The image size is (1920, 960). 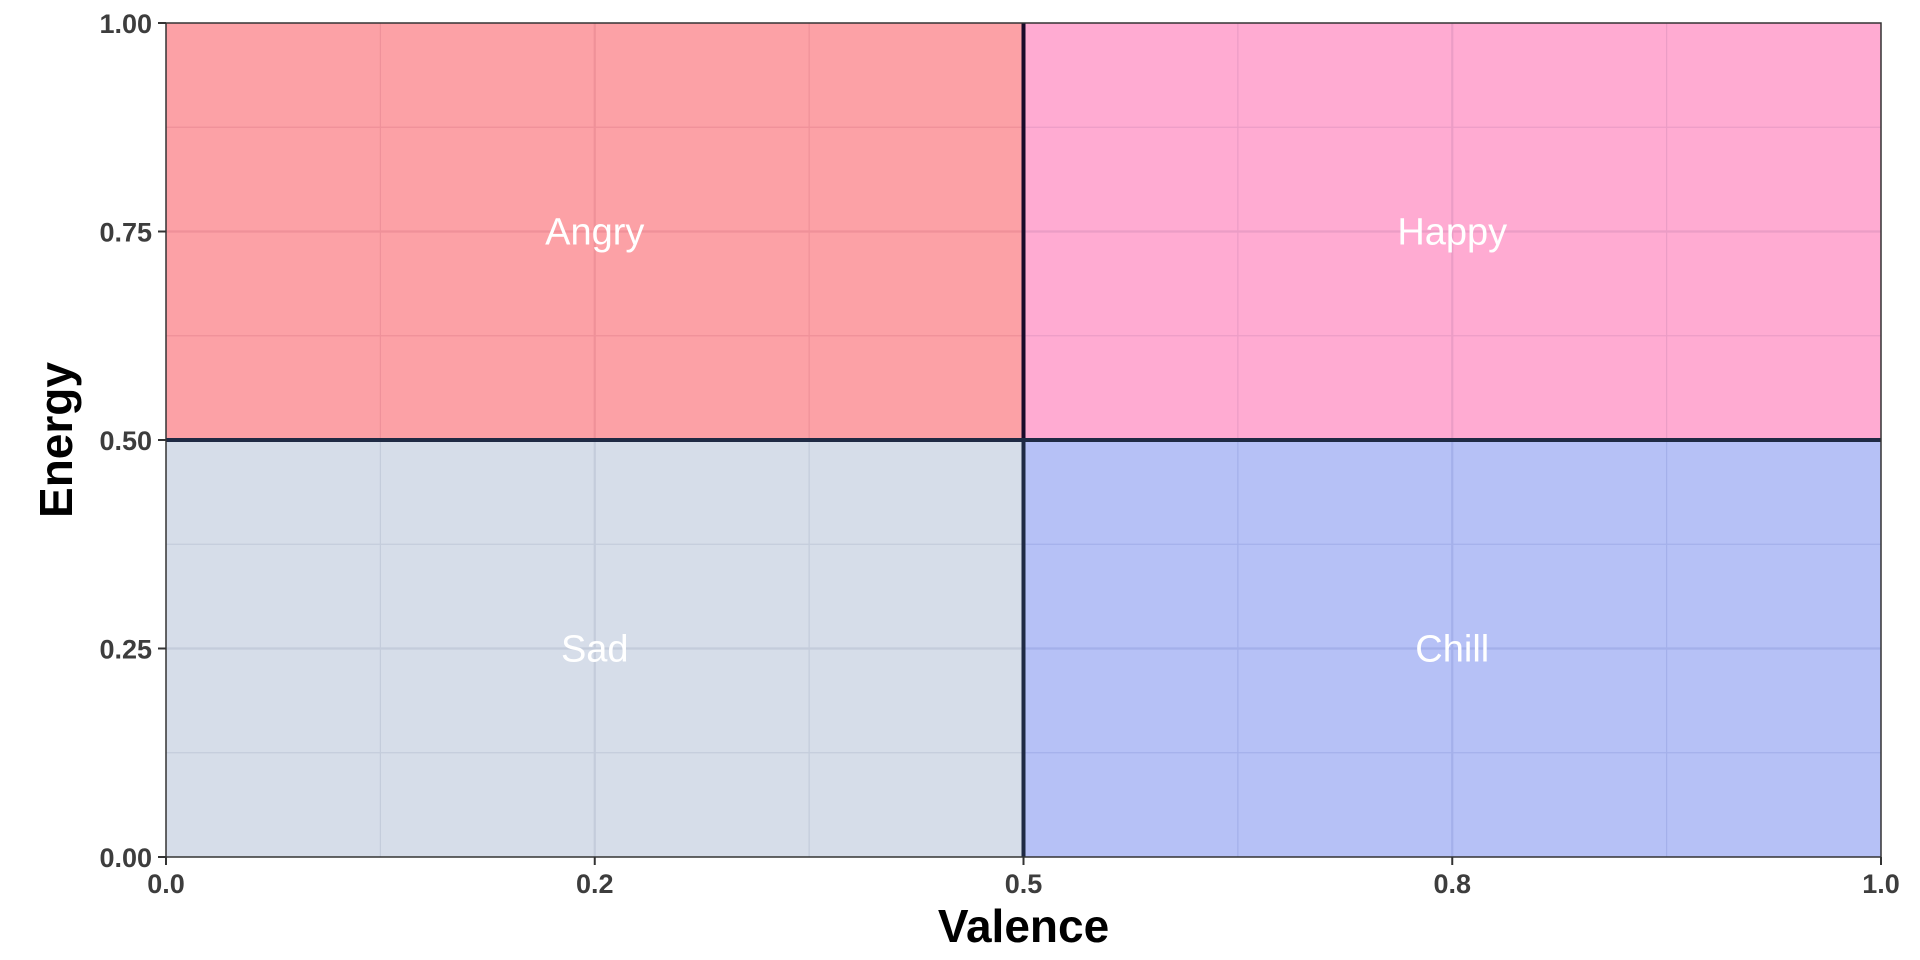 What do you see at coordinates (1024, 884) in the screenshot?
I see `x-tick-label: 0.5` at bounding box center [1024, 884].